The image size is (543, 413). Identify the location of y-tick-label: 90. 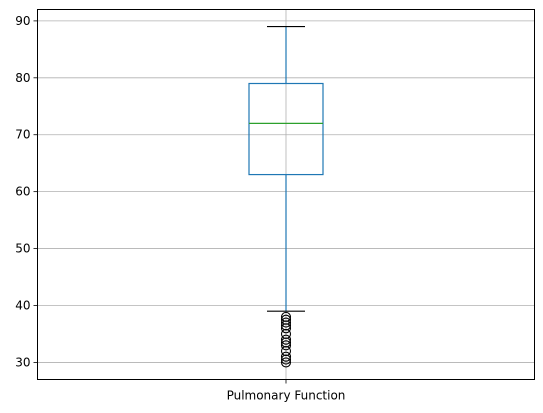
(22, 21).